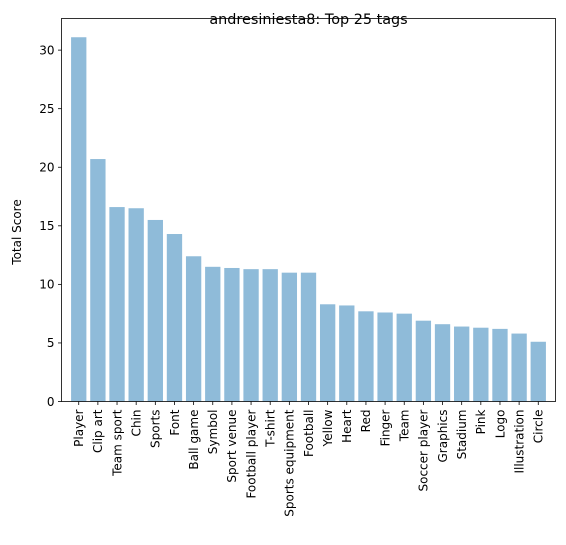  I want to click on y-tick-label: 5, so click(51, 343).